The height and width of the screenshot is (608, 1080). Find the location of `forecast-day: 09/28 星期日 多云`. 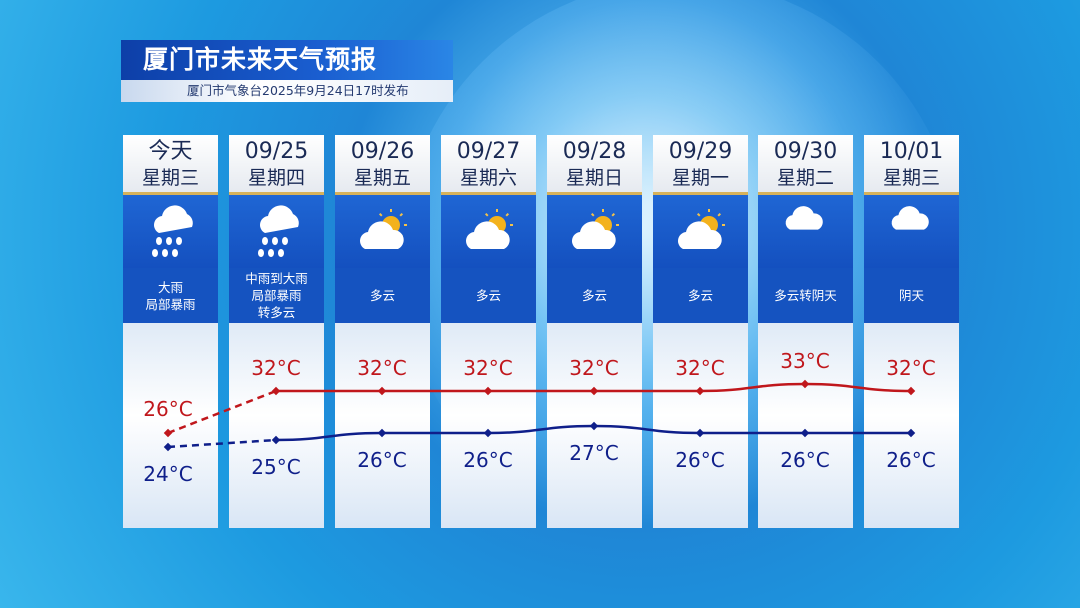

forecast-day: 09/28 星期日 多云 is located at coordinates (594, 331).